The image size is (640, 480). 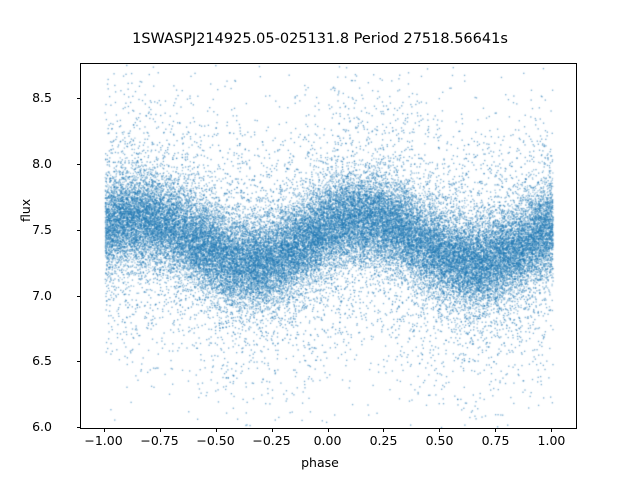 What do you see at coordinates (42, 98) in the screenshot?
I see `y-tick-label: 8.5` at bounding box center [42, 98].